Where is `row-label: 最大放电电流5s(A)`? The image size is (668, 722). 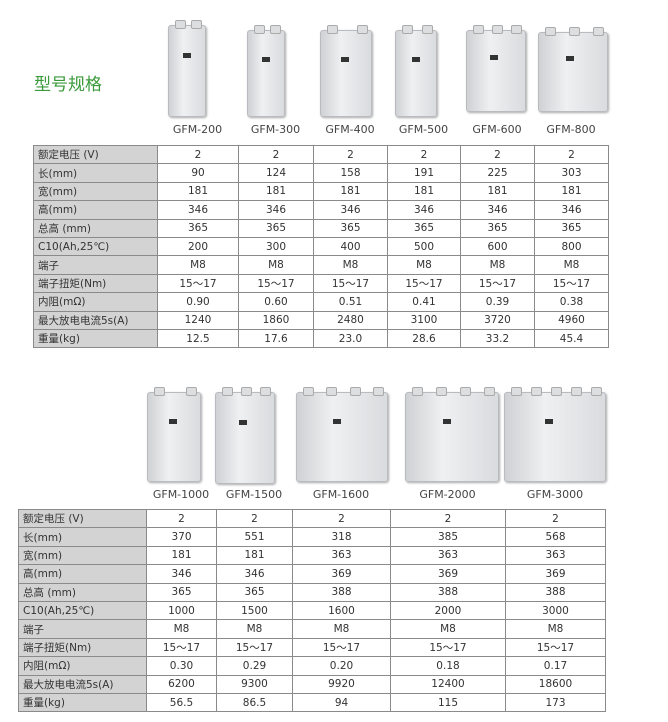 row-label: 最大放电电流5s(A) is located at coordinates (82, 684).